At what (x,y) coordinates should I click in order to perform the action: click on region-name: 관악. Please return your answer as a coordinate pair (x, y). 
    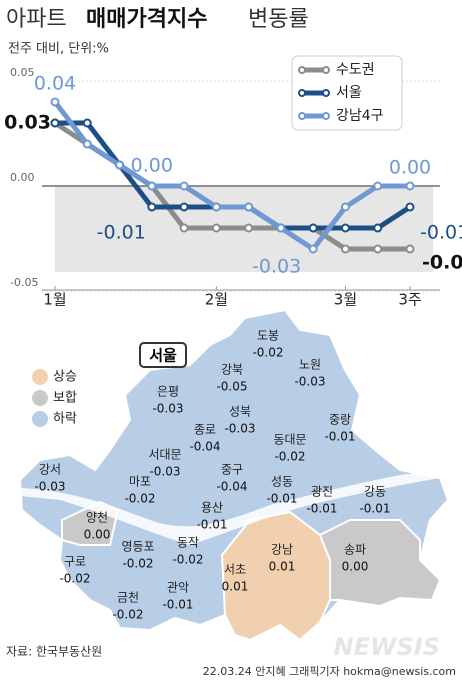
    Looking at the image, I should click on (178, 588).